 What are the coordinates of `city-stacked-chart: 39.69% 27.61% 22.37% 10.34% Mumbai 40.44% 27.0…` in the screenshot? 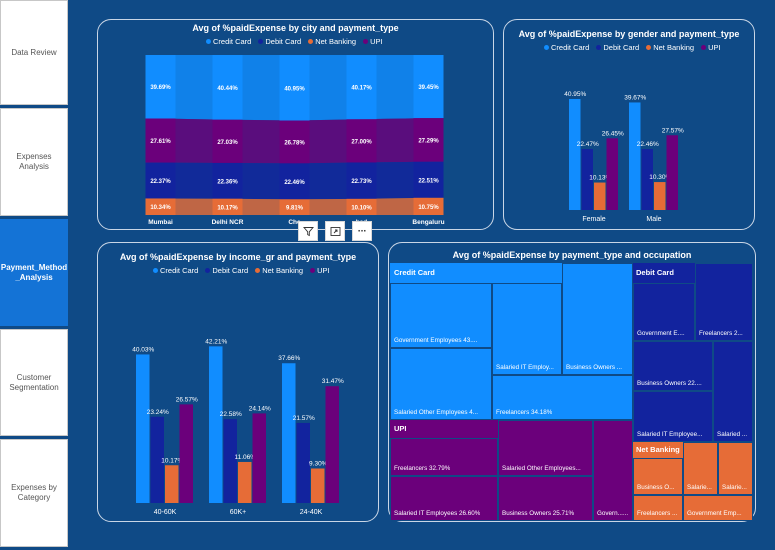 It's located at (295, 140).